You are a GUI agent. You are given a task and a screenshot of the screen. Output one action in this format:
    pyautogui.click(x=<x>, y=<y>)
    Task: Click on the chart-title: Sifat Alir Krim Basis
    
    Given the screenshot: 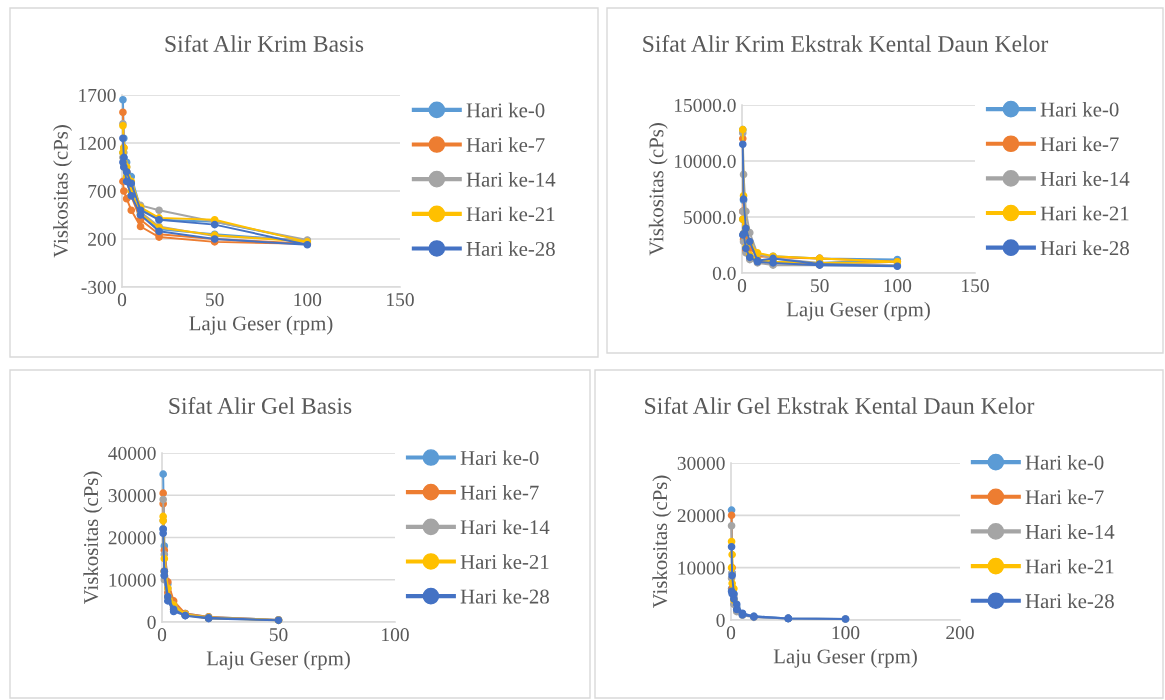 What is the action you would take?
    pyautogui.click(x=264, y=43)
    